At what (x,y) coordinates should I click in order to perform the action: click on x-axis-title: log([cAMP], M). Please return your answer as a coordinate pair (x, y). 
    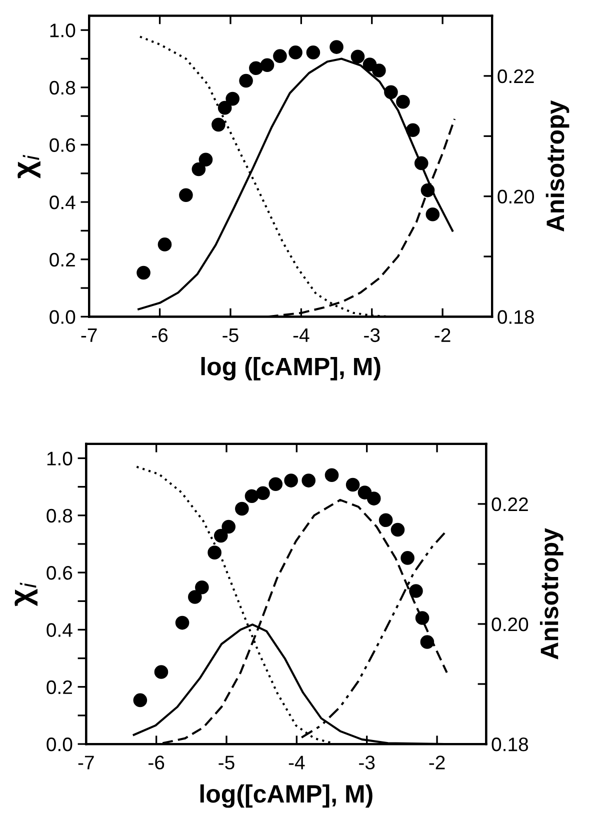
    Looking at the image, I should click on (286, 796).